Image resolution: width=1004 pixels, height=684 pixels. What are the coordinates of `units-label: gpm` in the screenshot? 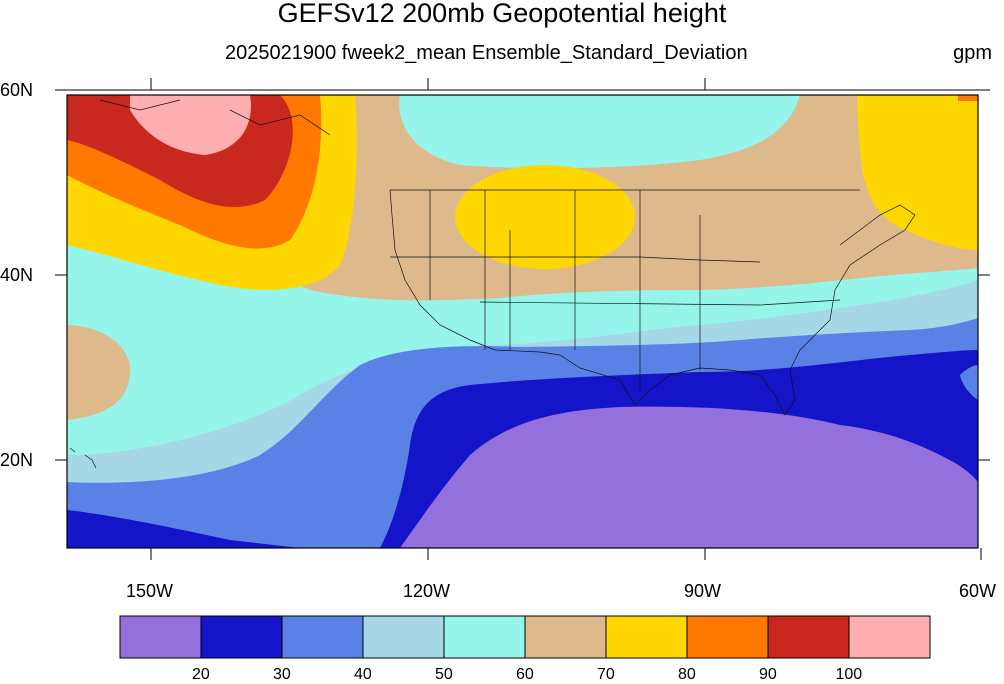 It's located at (972, 53).